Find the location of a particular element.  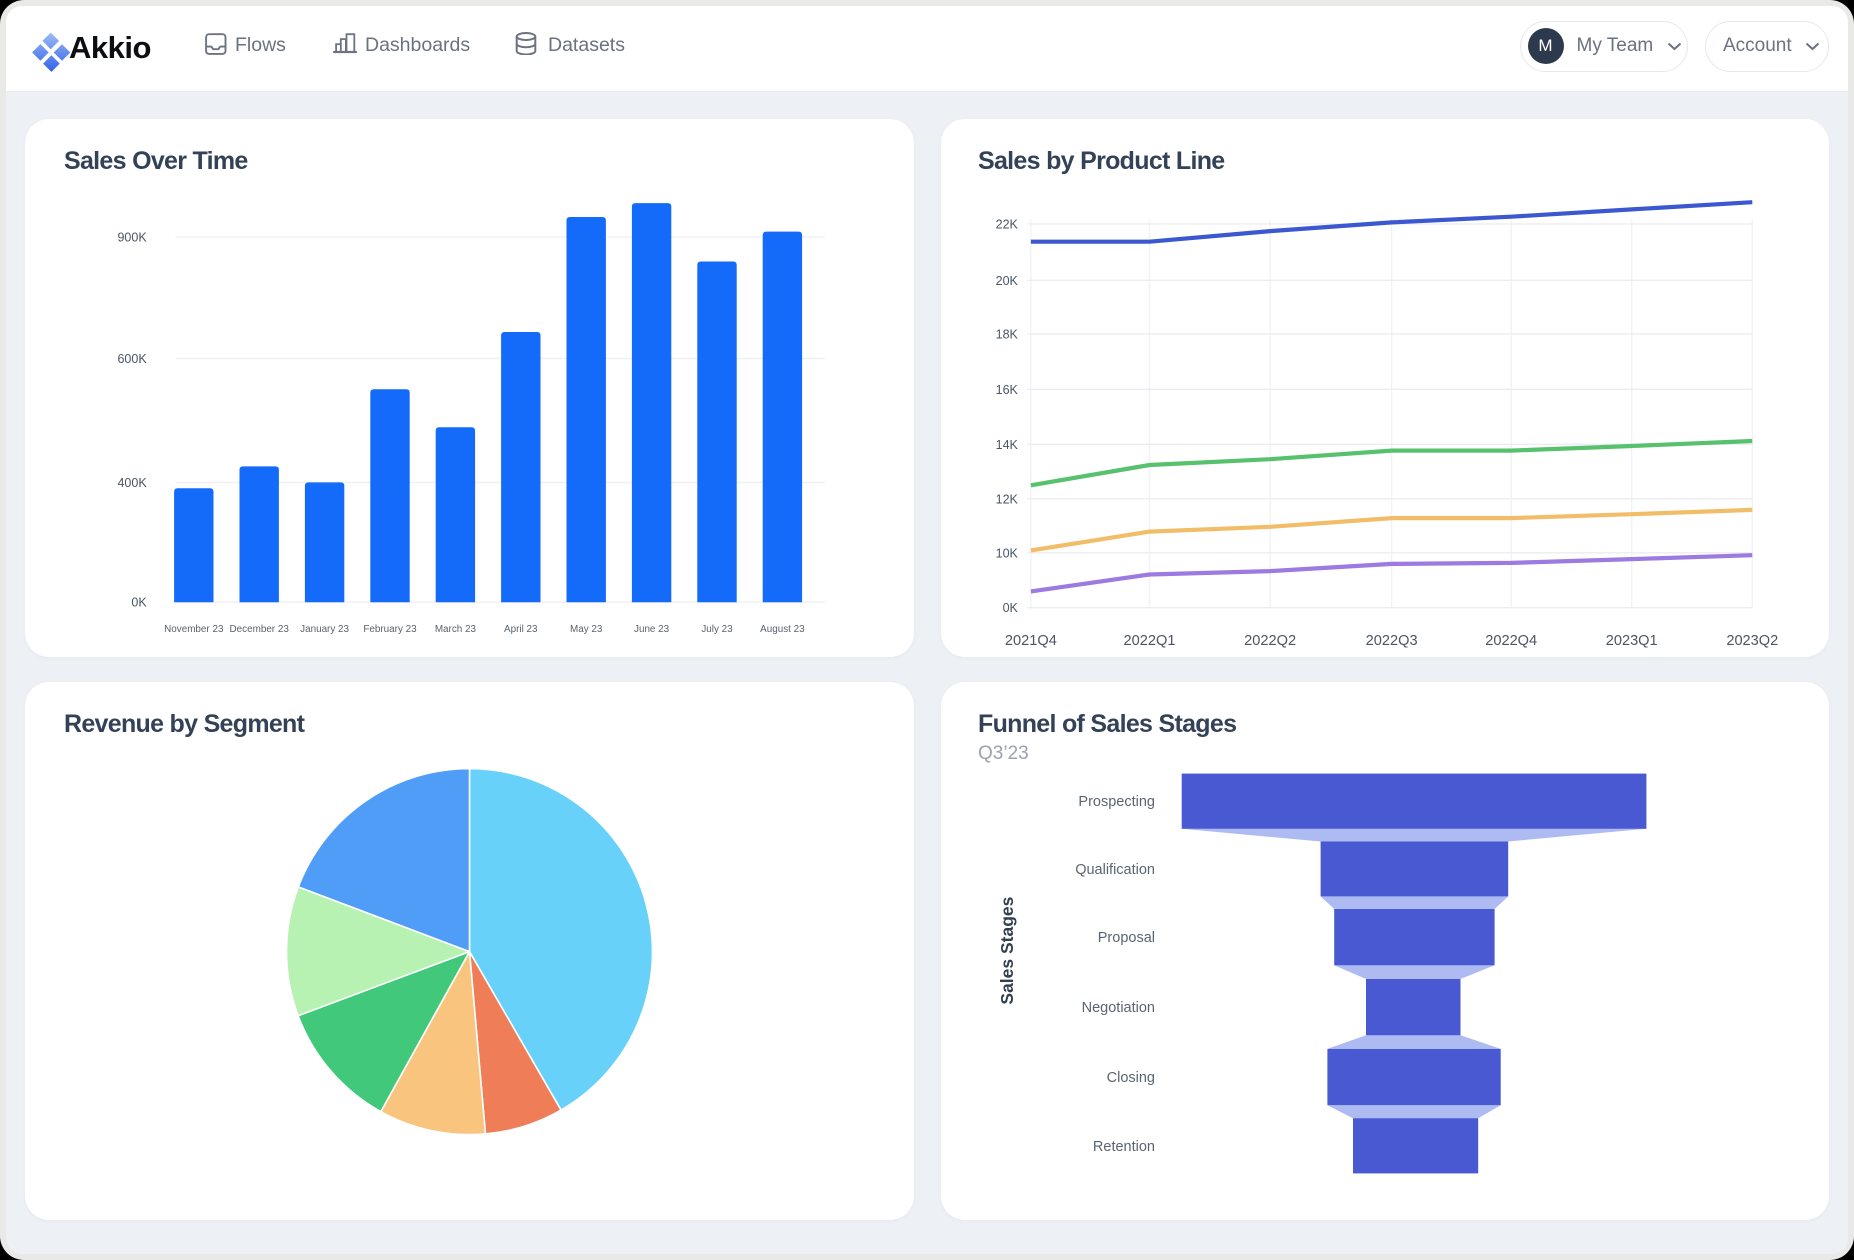

svg-text: 2022Q1 is located at coordinates (1150, 641).